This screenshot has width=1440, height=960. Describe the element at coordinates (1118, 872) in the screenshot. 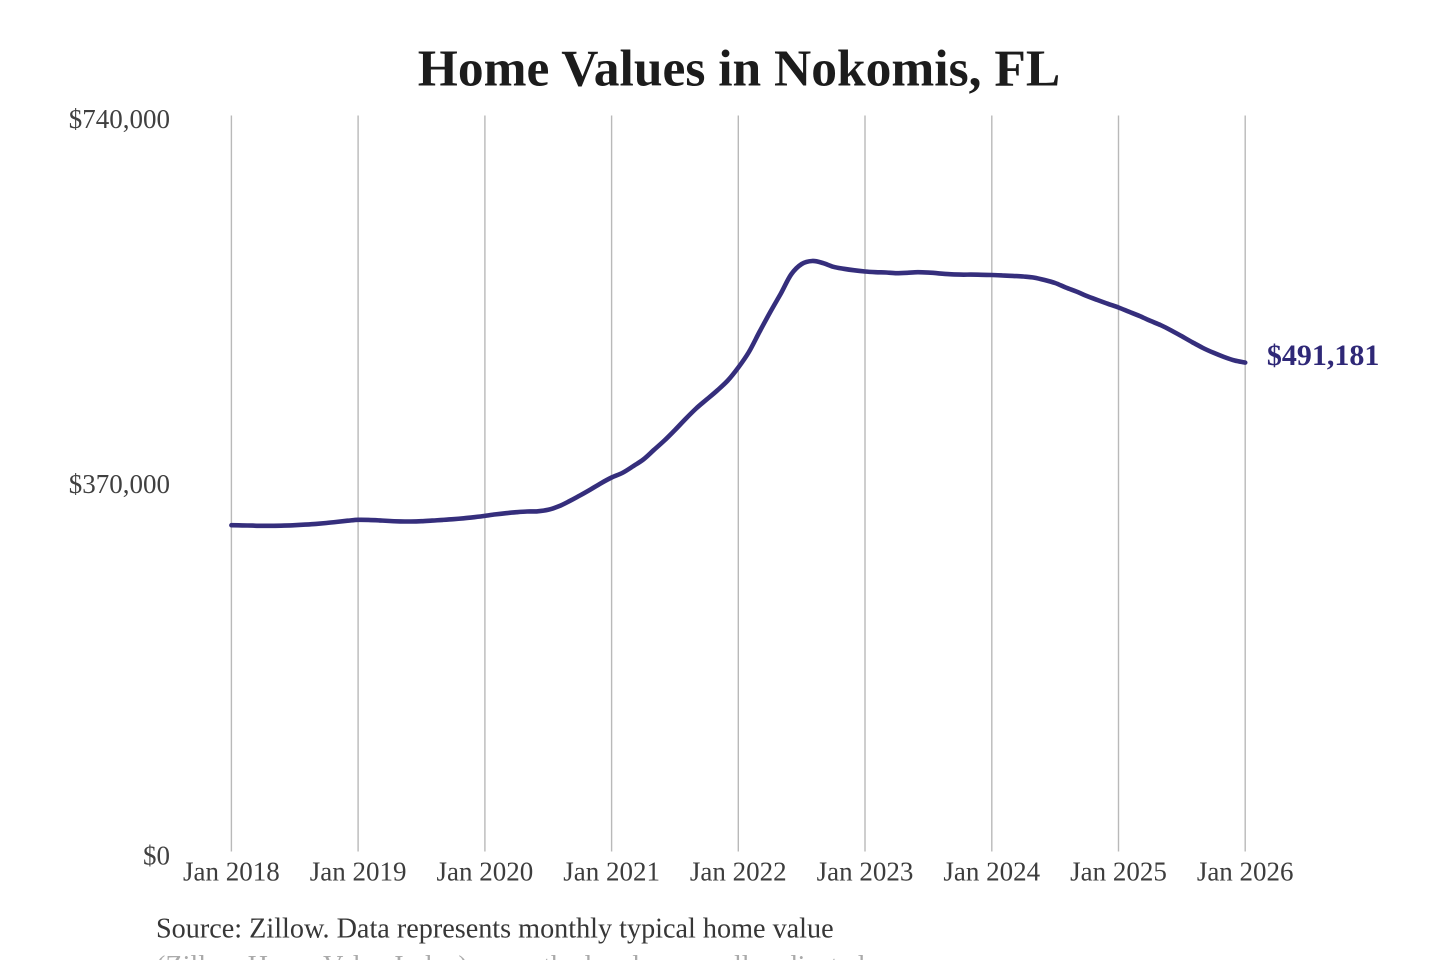

I see `svg-text: Jan 2025` at that location.